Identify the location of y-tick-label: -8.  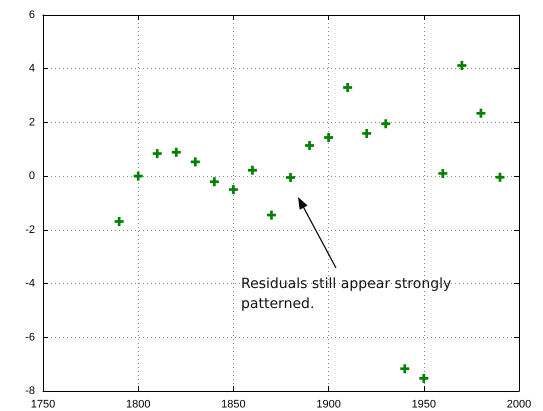
(30, 391).